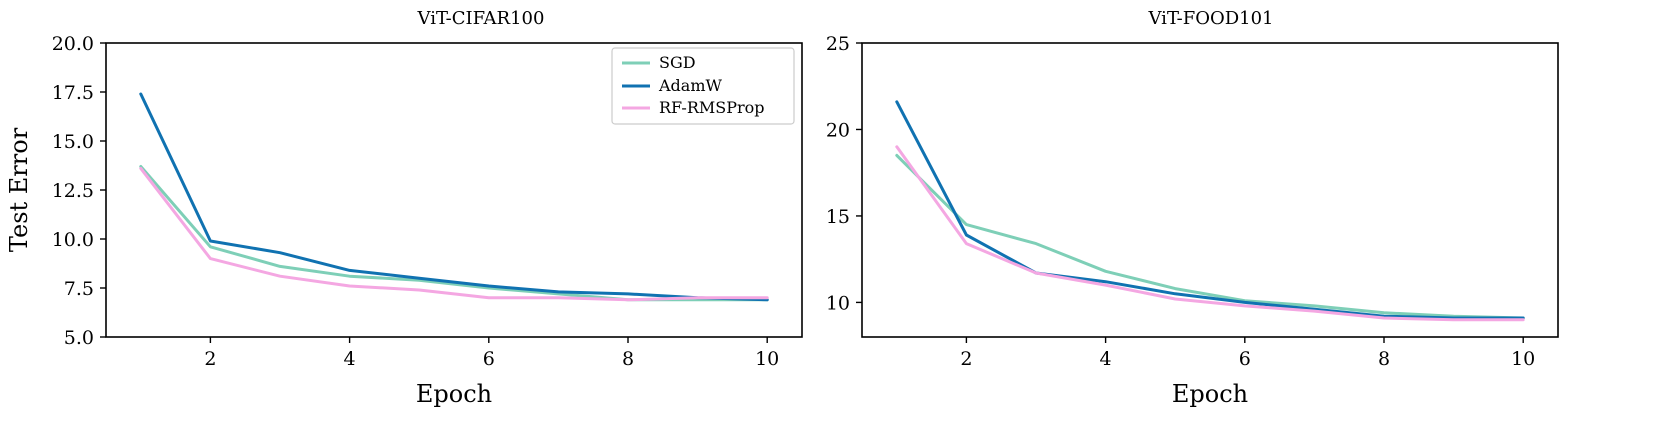 The image size is (1661, 443). What do you see at coordinates (690, 85) in the screenshot?
I see `legend-label-adamw: AdamW` at bounding box center [690, 85].